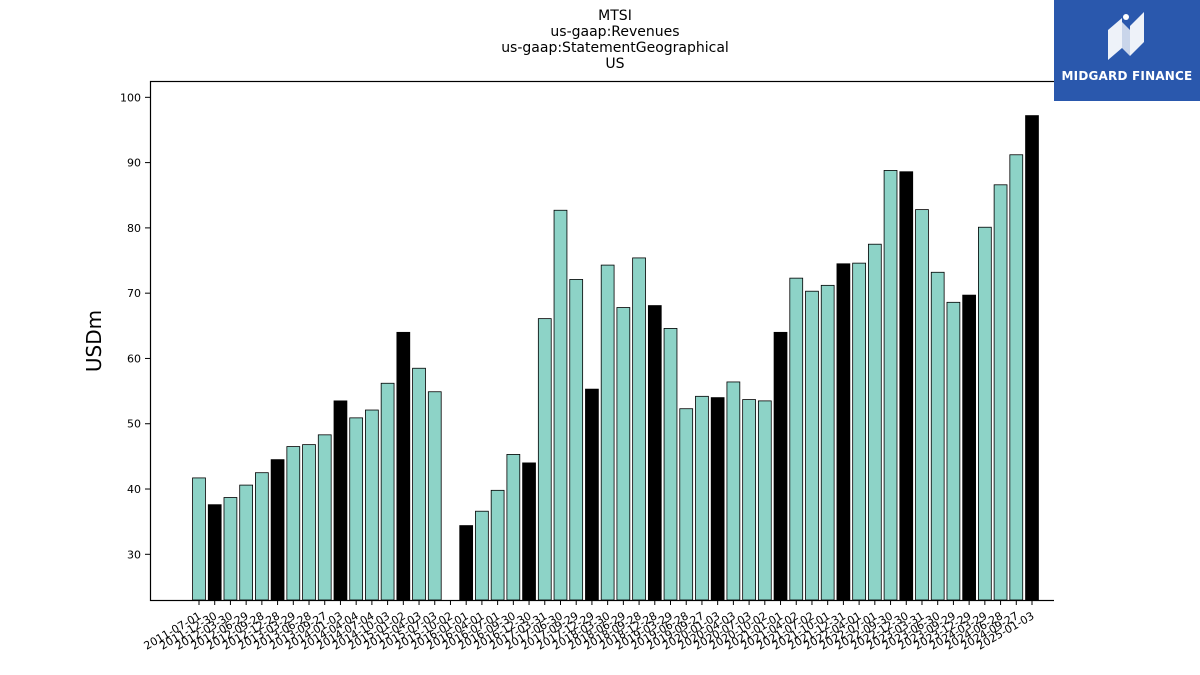  Describe the element at coordinates (134, 554) in the screenshot. I see `y-tick-label: 30` at that location.